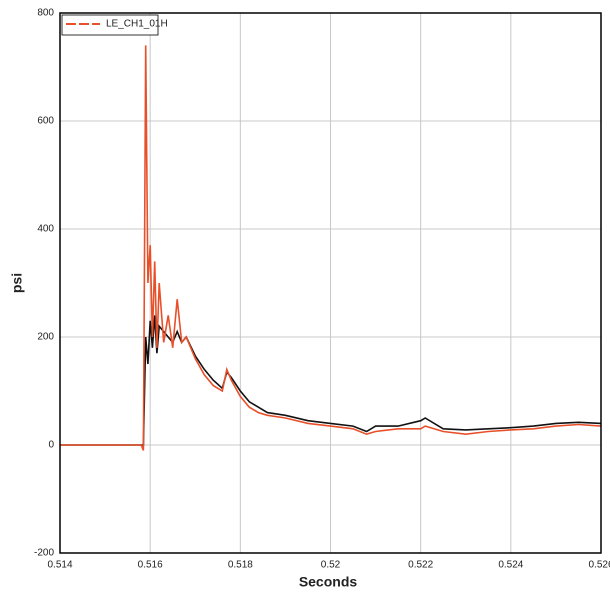 This screenshot has width=610, height=593. What do you see at coordinates (45, 229) in the screenshot?
I see `y-tick-label: 400` at bounding box center [45, 229].